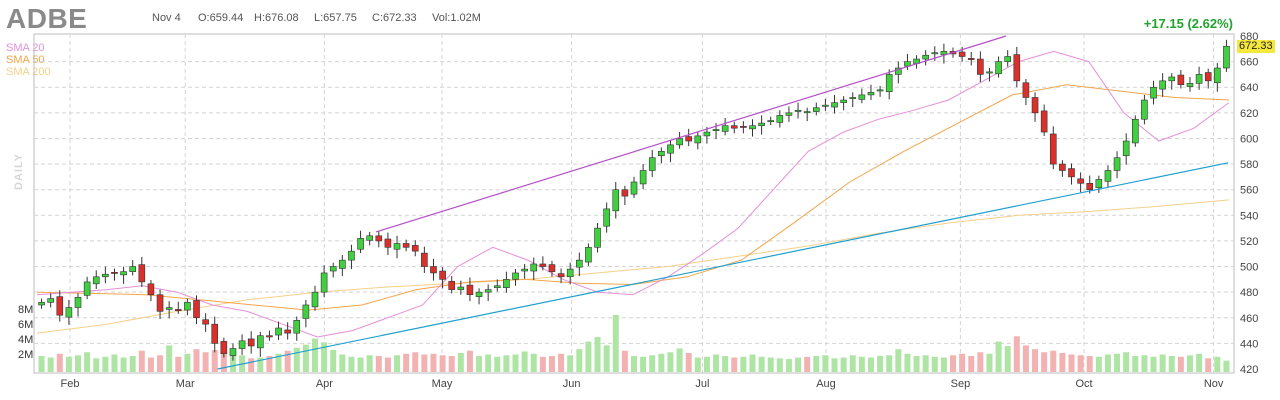 This screenshot has height=400, width=1280. What do you see at coordinates (1249, 191) in the screenshot?
I see `y-tick-label: 560` at bounding box center [1249, 191].